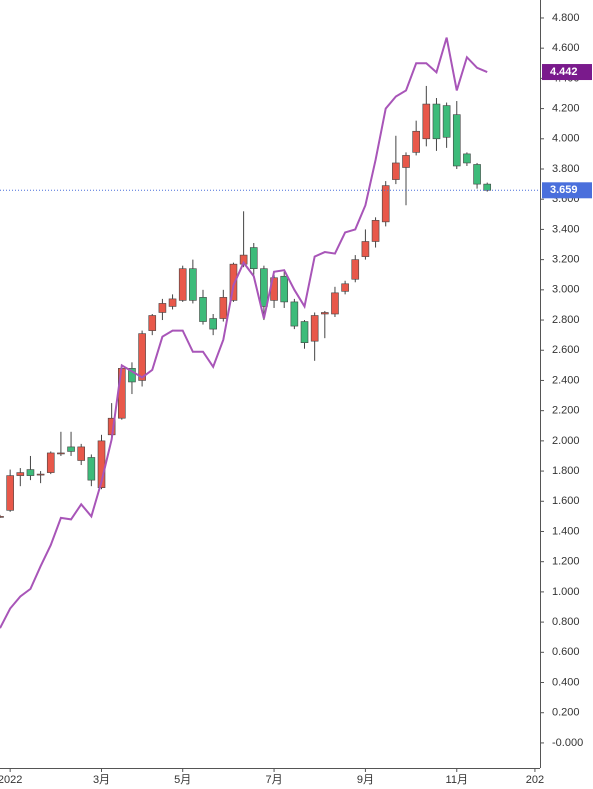 Image resolution: width=593 pixels, height=789 pixels. What do you see at coordinates (564, 190) in the screenshot?
I see `last-price-label: 3.659` at bounding box center [564, 190].